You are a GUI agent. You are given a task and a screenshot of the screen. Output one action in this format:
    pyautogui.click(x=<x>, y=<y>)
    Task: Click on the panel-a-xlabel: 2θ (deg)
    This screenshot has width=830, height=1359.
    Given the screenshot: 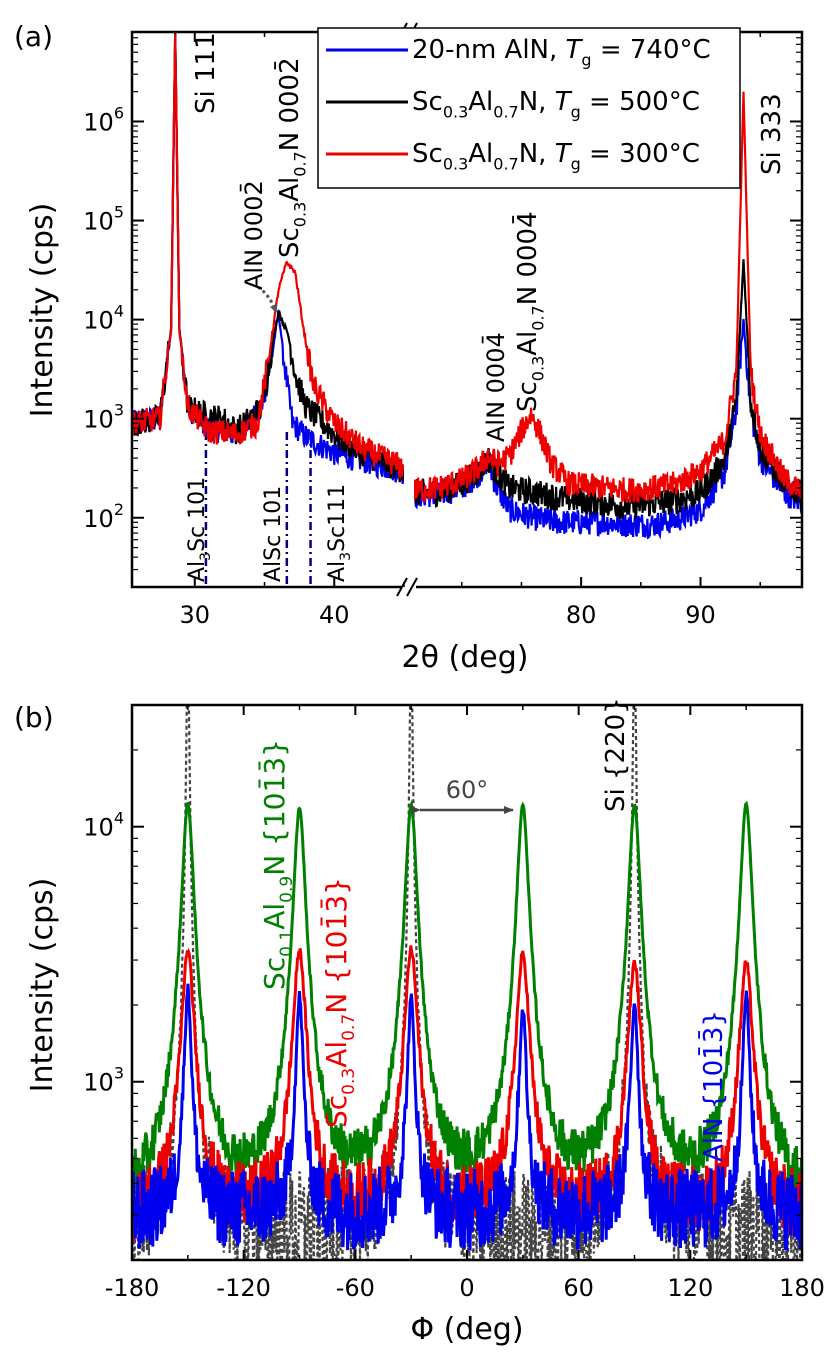 What is the action you would take?
    pyautogui.click(x=465, y=657)
    